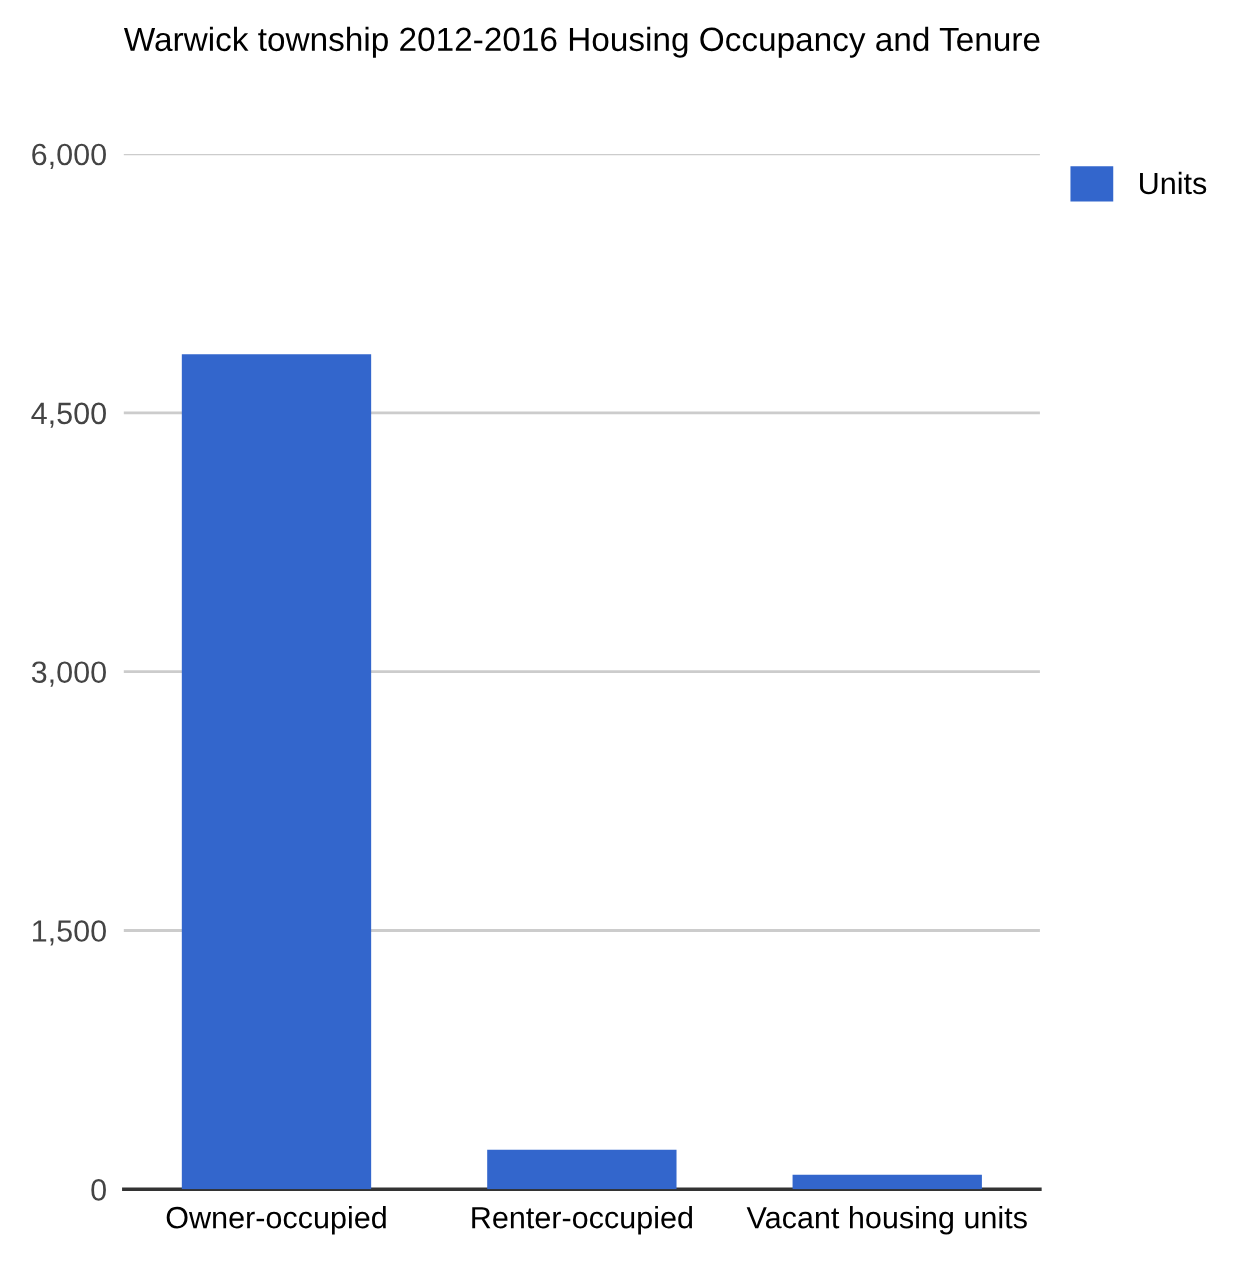 The image size is (1238, 1283). I want to click on y-tick-label: 0, so click(98, 1190).